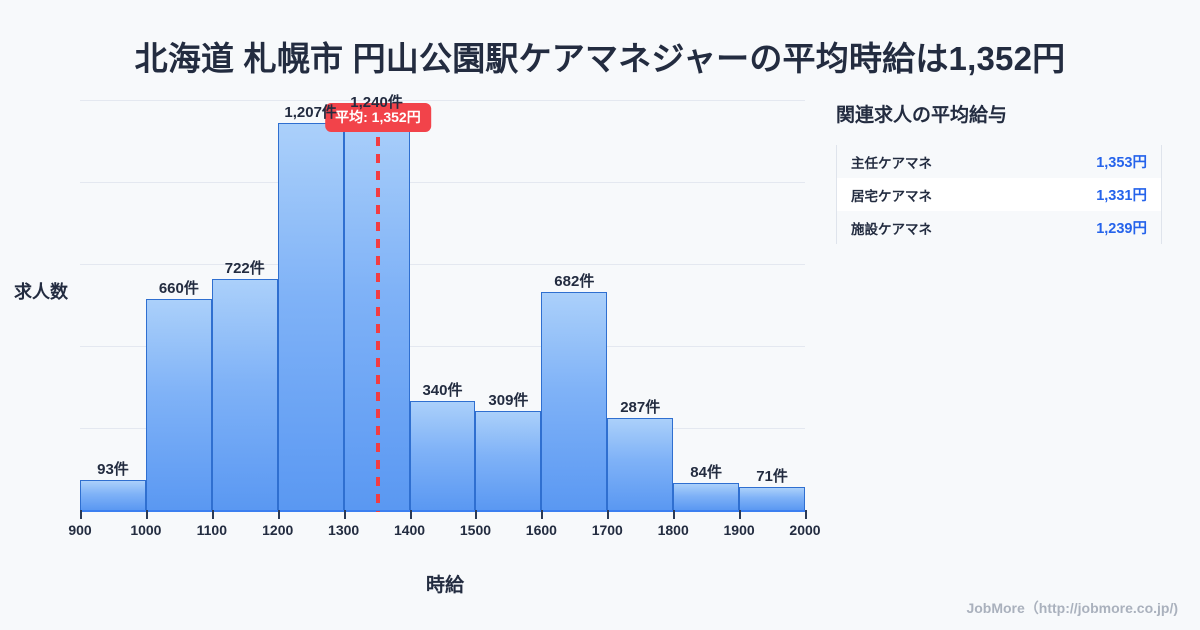  What do you see at coordinates (244, 268) in the screenshot?
I see `bar-value-label: 722件` at bounding box center [244, 268].